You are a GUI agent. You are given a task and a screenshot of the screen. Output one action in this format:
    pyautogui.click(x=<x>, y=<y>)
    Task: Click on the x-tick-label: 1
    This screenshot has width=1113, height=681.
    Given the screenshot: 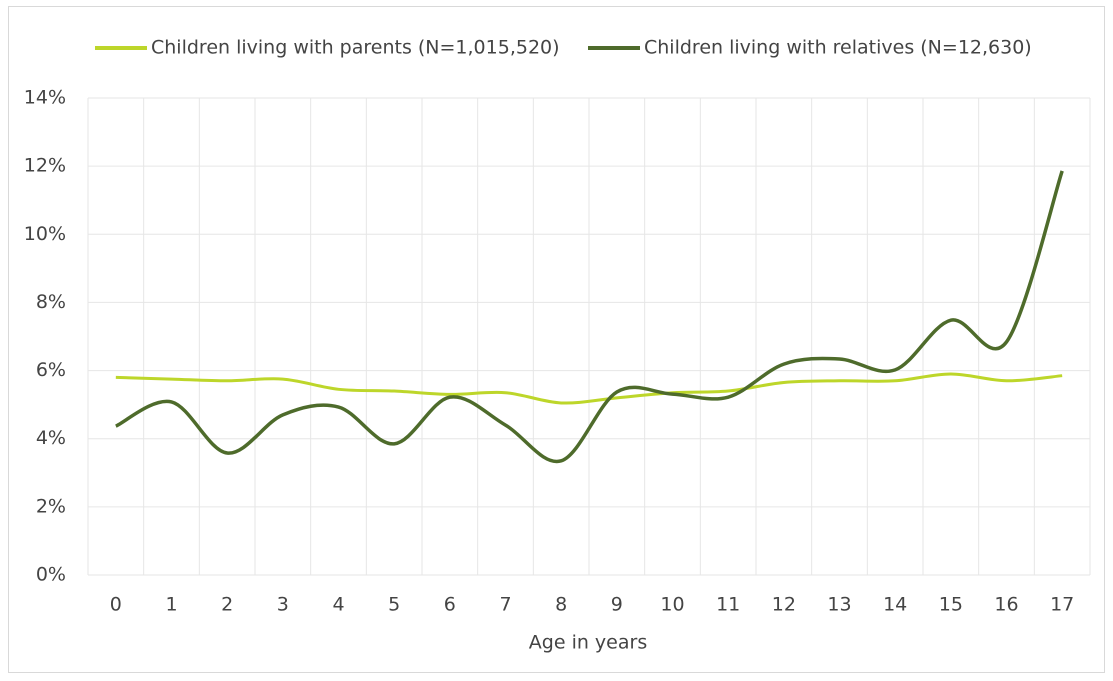 What is the action you would take?
    pyautogui.click(x=171, y=605)
    